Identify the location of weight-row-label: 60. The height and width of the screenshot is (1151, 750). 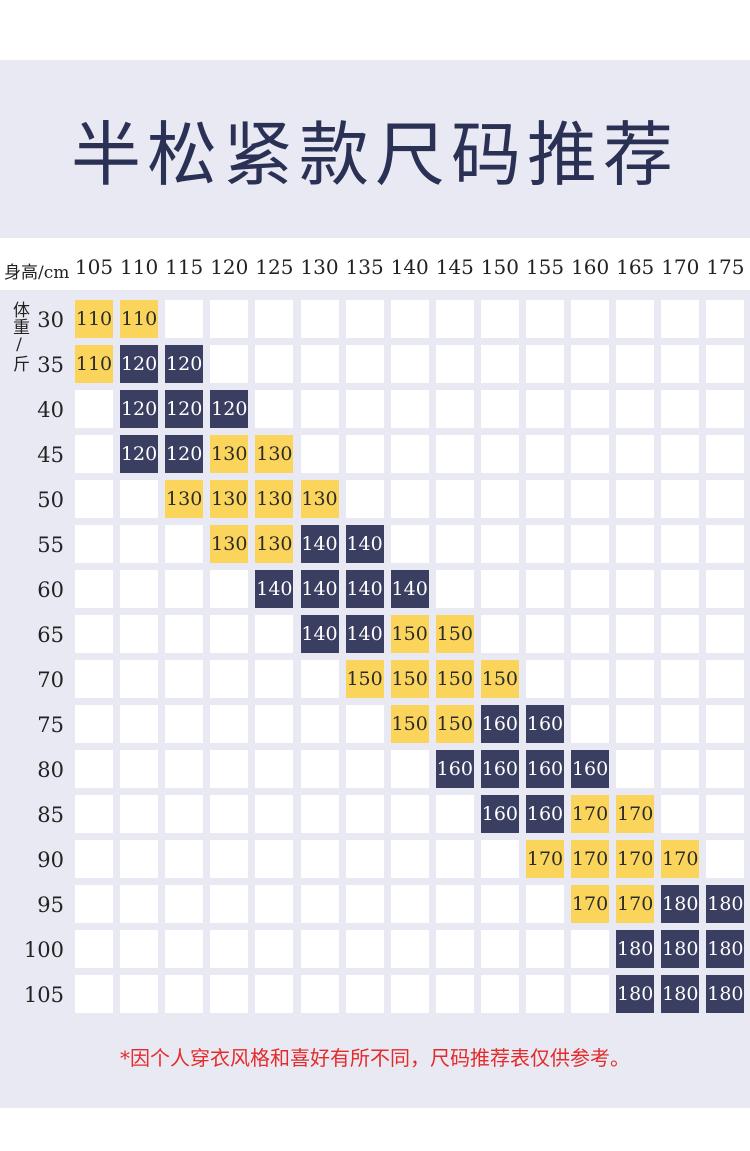
(50, 590).